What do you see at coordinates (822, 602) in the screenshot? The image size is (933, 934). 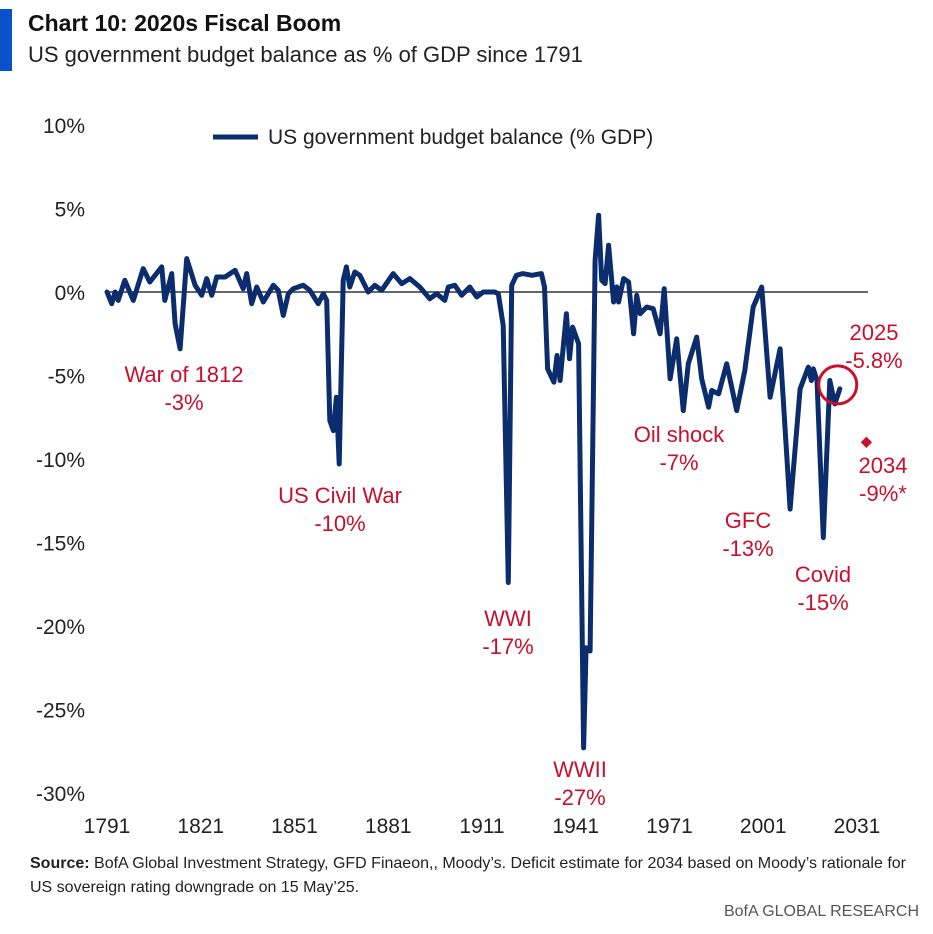 I see `annotation-value: -15%` at bounding box center [822, 602].